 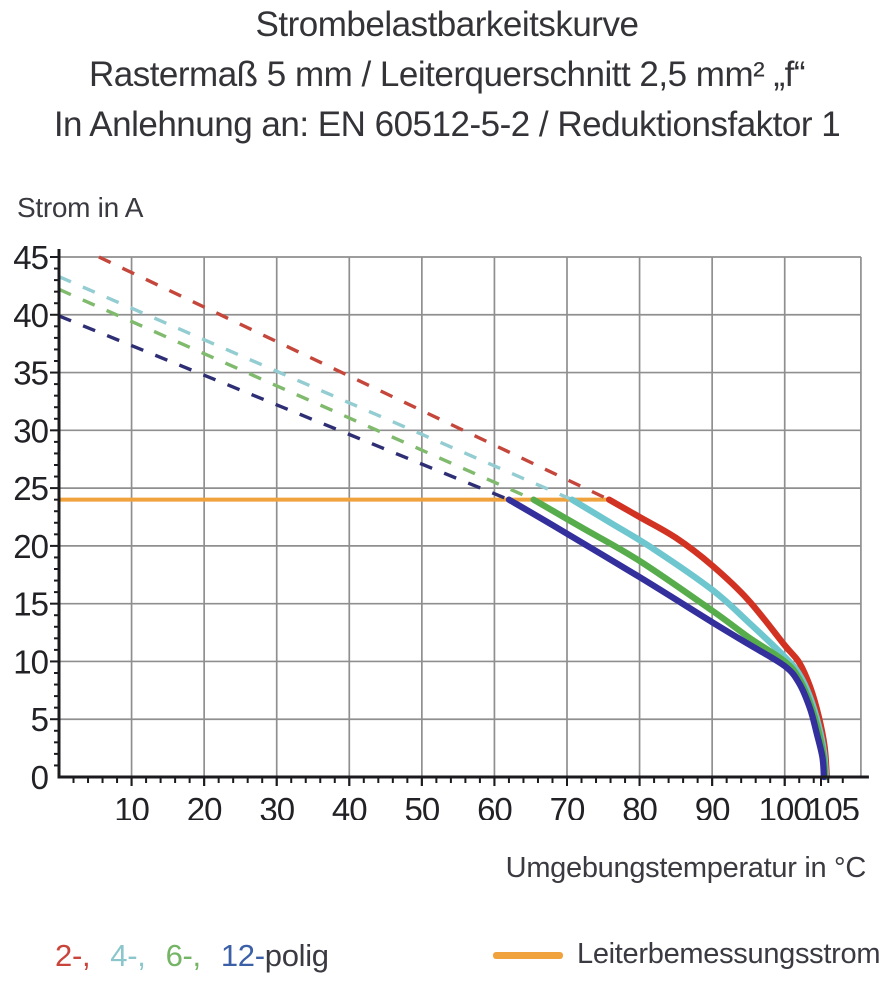 What do you see at coordinates (712, 805) in the screenshot?
I see `svg-text: 90` at bounding box center [712, 805].